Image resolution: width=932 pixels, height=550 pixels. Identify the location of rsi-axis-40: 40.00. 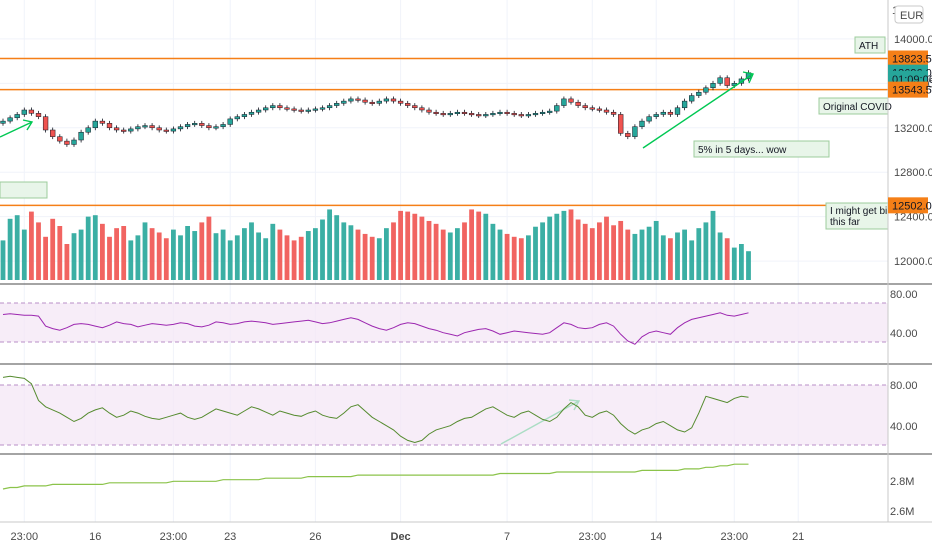
(904, 334).